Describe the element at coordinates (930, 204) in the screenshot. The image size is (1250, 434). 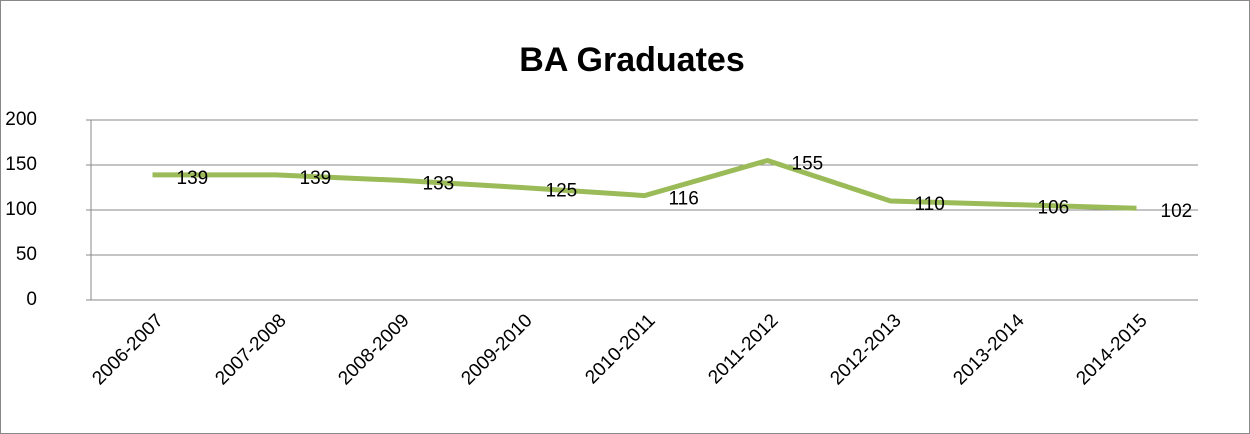
I see `data-label: 110` at that location.